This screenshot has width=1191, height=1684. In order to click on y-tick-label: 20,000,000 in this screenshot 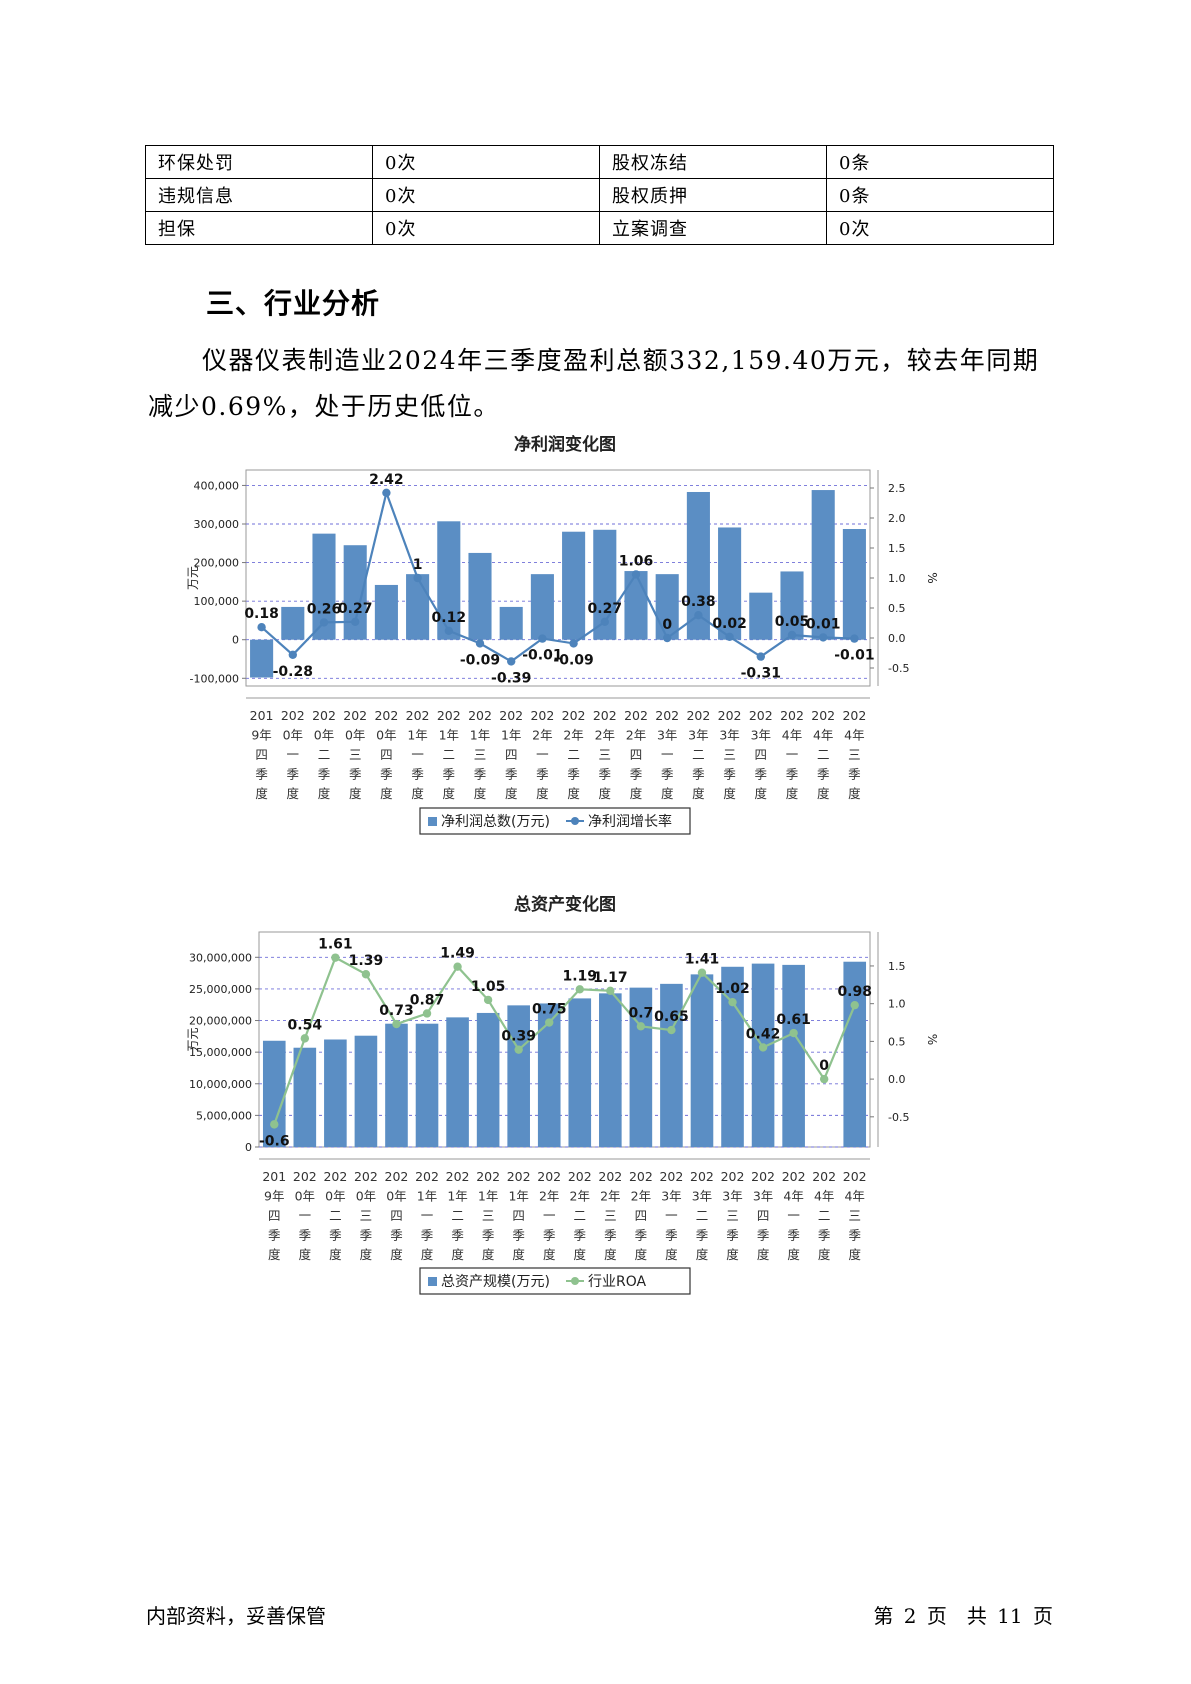, I will do `click(220, 1021)`.